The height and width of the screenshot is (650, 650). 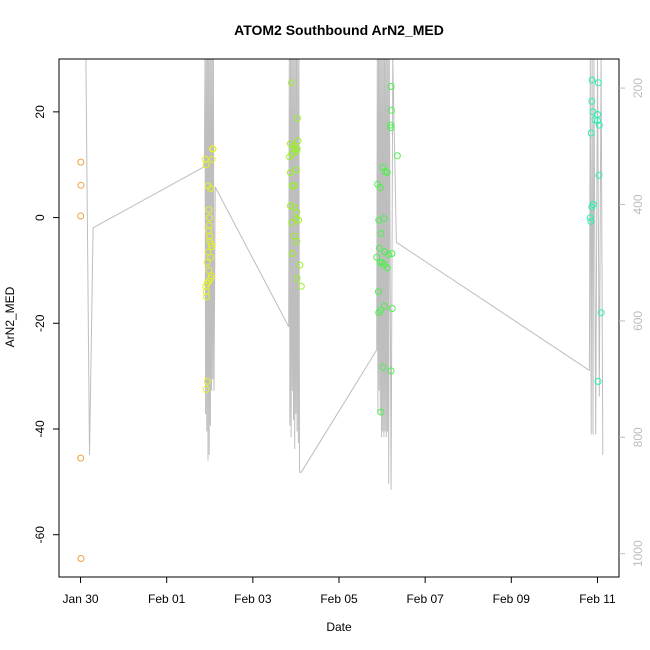 I want to click on x-tick-label: Feb 09, so click(x=512, y=599).